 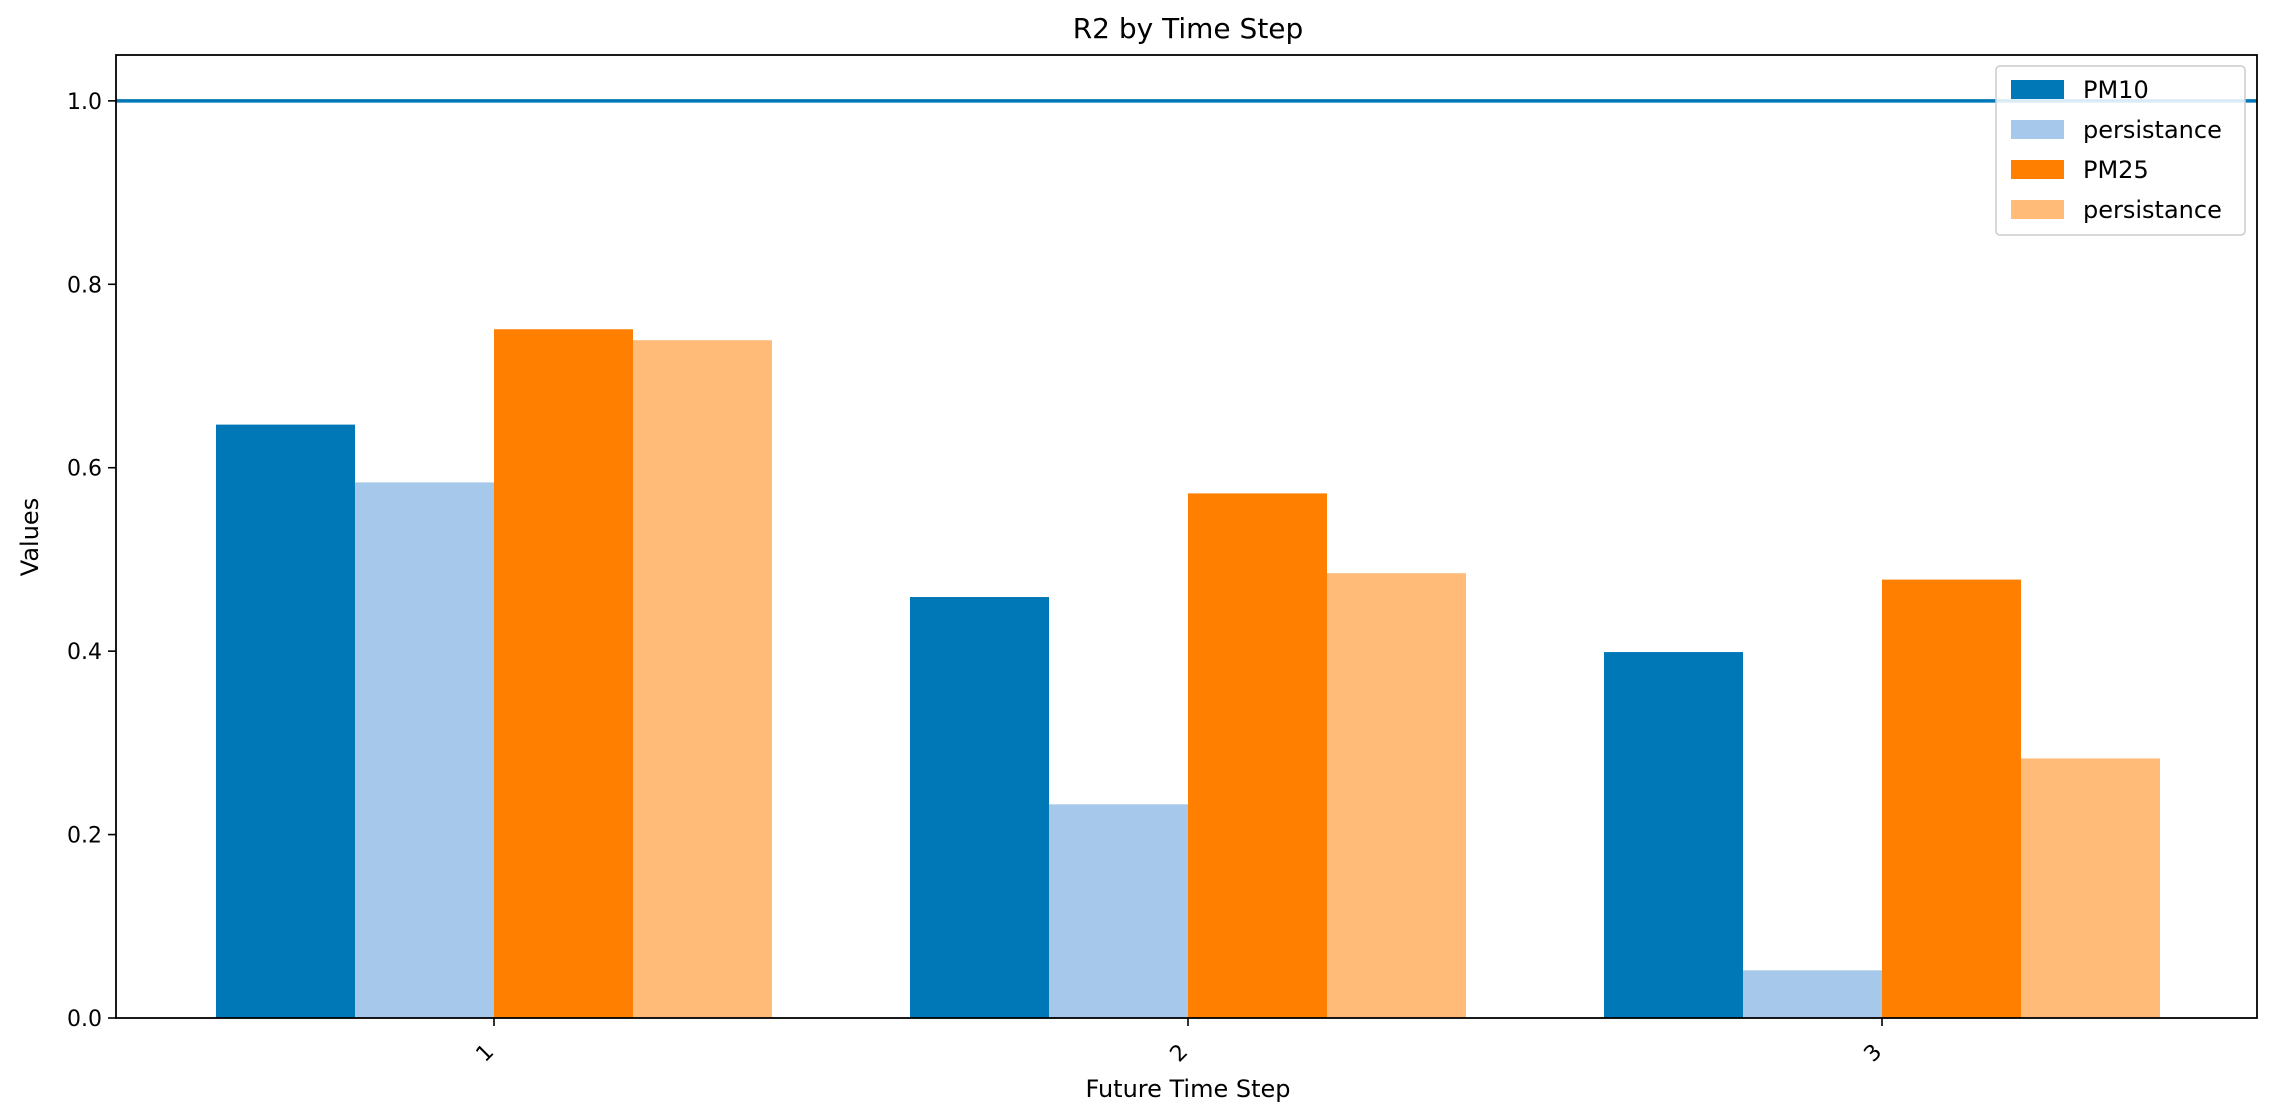 What do you see at coordinates (1188, 28) in the screenshot?
I see `chart-title: R2 by Time Step` at bounding box center [1188, 28].